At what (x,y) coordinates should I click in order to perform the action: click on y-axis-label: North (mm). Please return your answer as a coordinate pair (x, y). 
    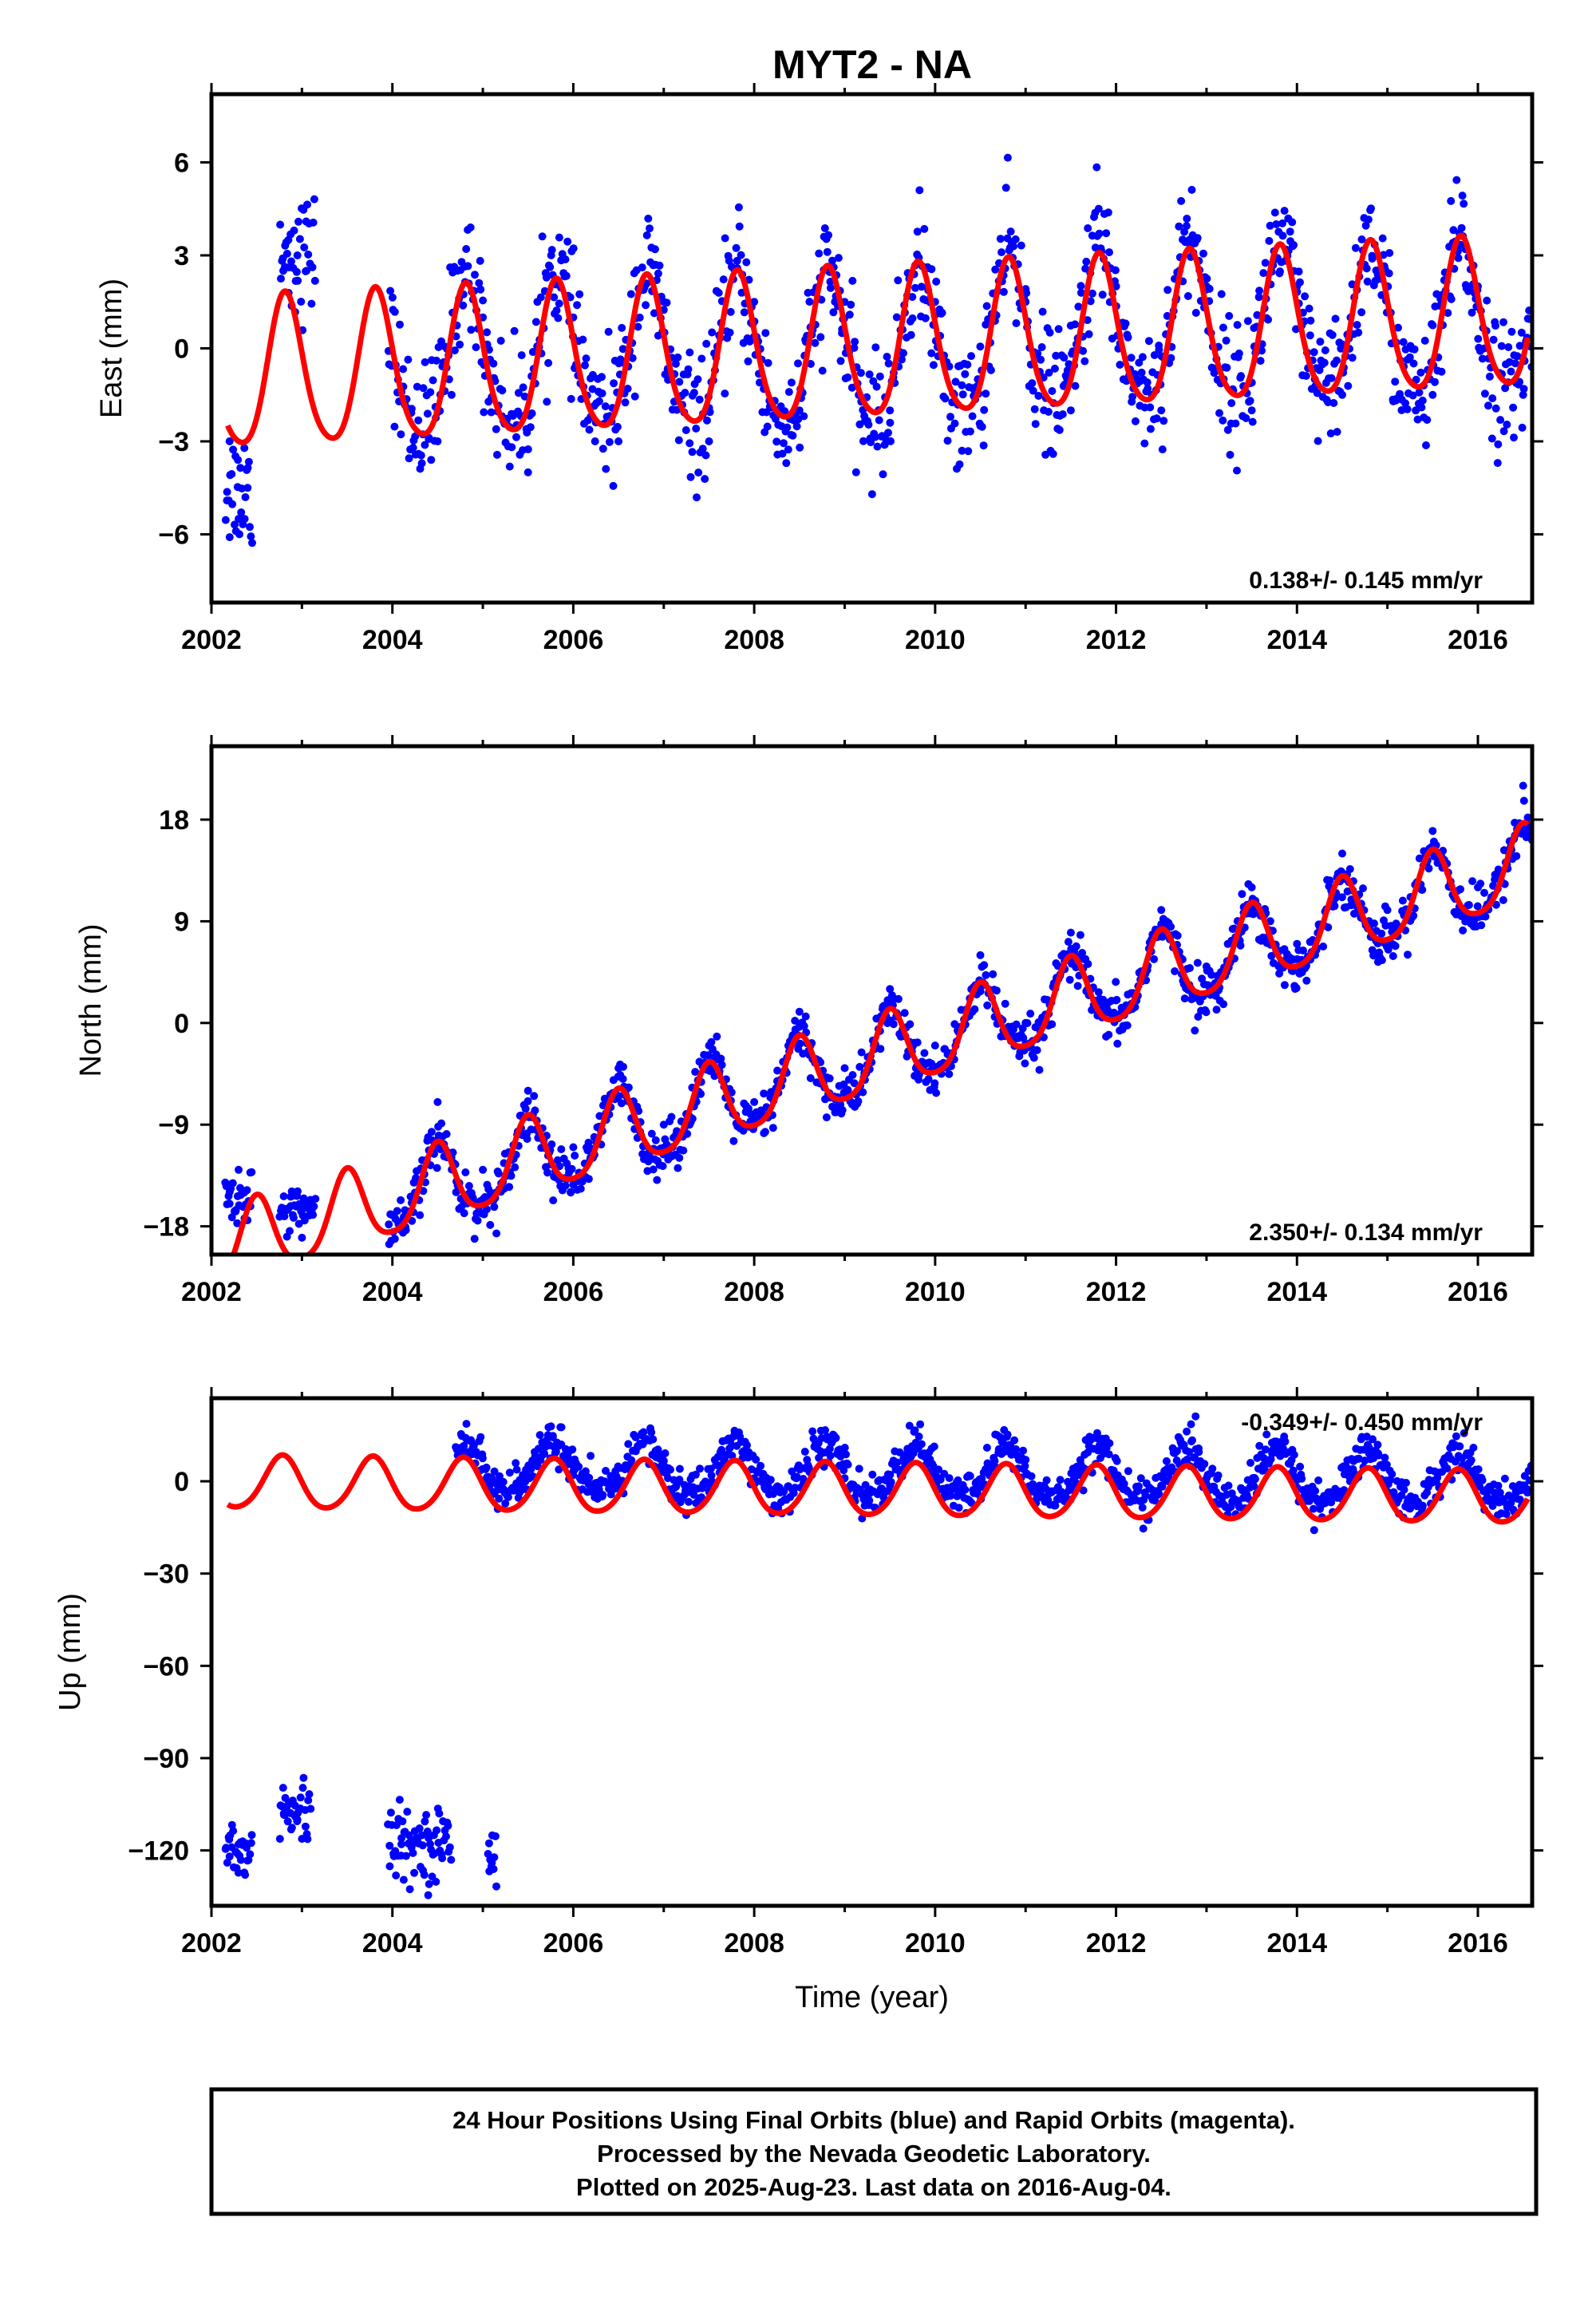
    Looking at the image, I should click on (91, 1000).